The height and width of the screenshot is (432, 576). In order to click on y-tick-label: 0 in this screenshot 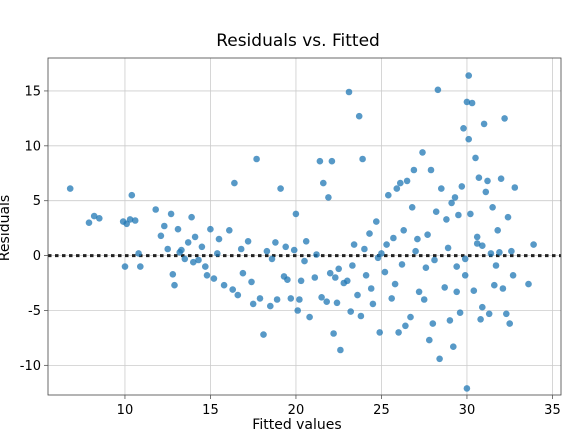, I will do `click(37, 256)`.